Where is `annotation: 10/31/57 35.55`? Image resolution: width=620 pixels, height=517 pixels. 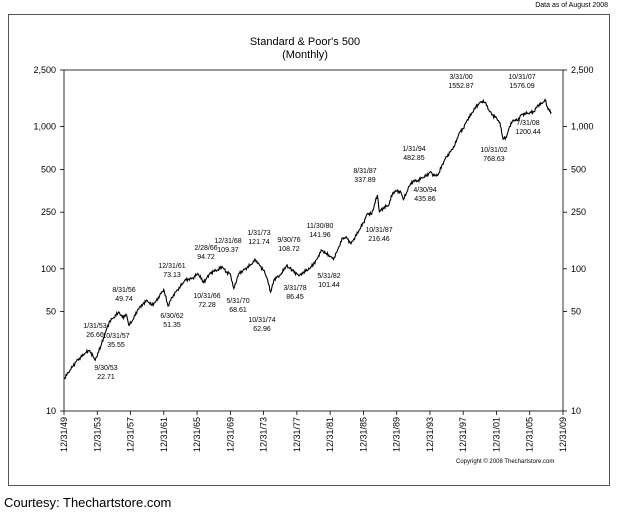
annotation: 10/31/57 35.55 is located at coordinates (115, 341).